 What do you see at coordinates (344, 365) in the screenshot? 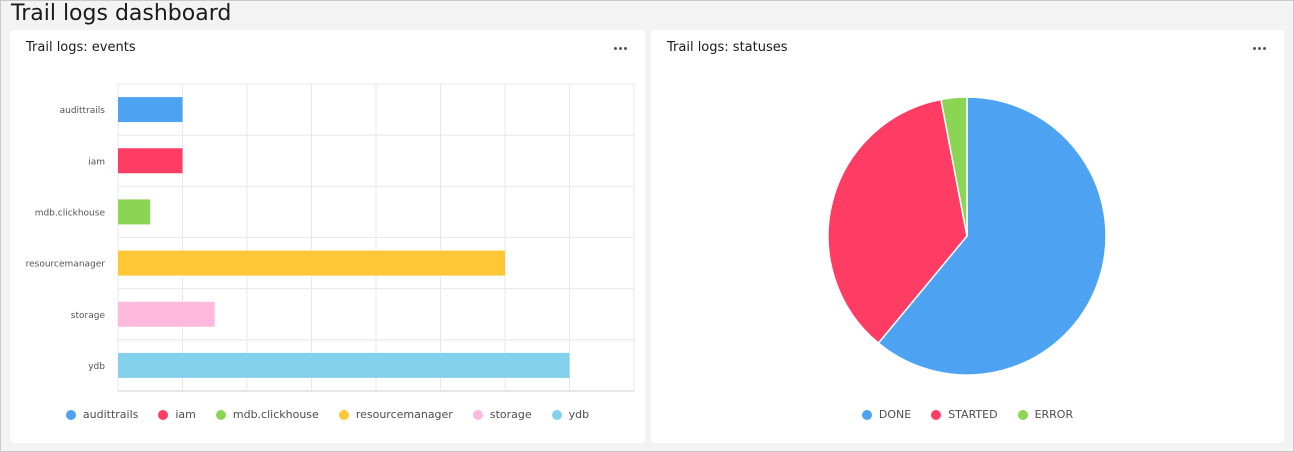
I see `bar-ydb` at bounding box center [344, 365].